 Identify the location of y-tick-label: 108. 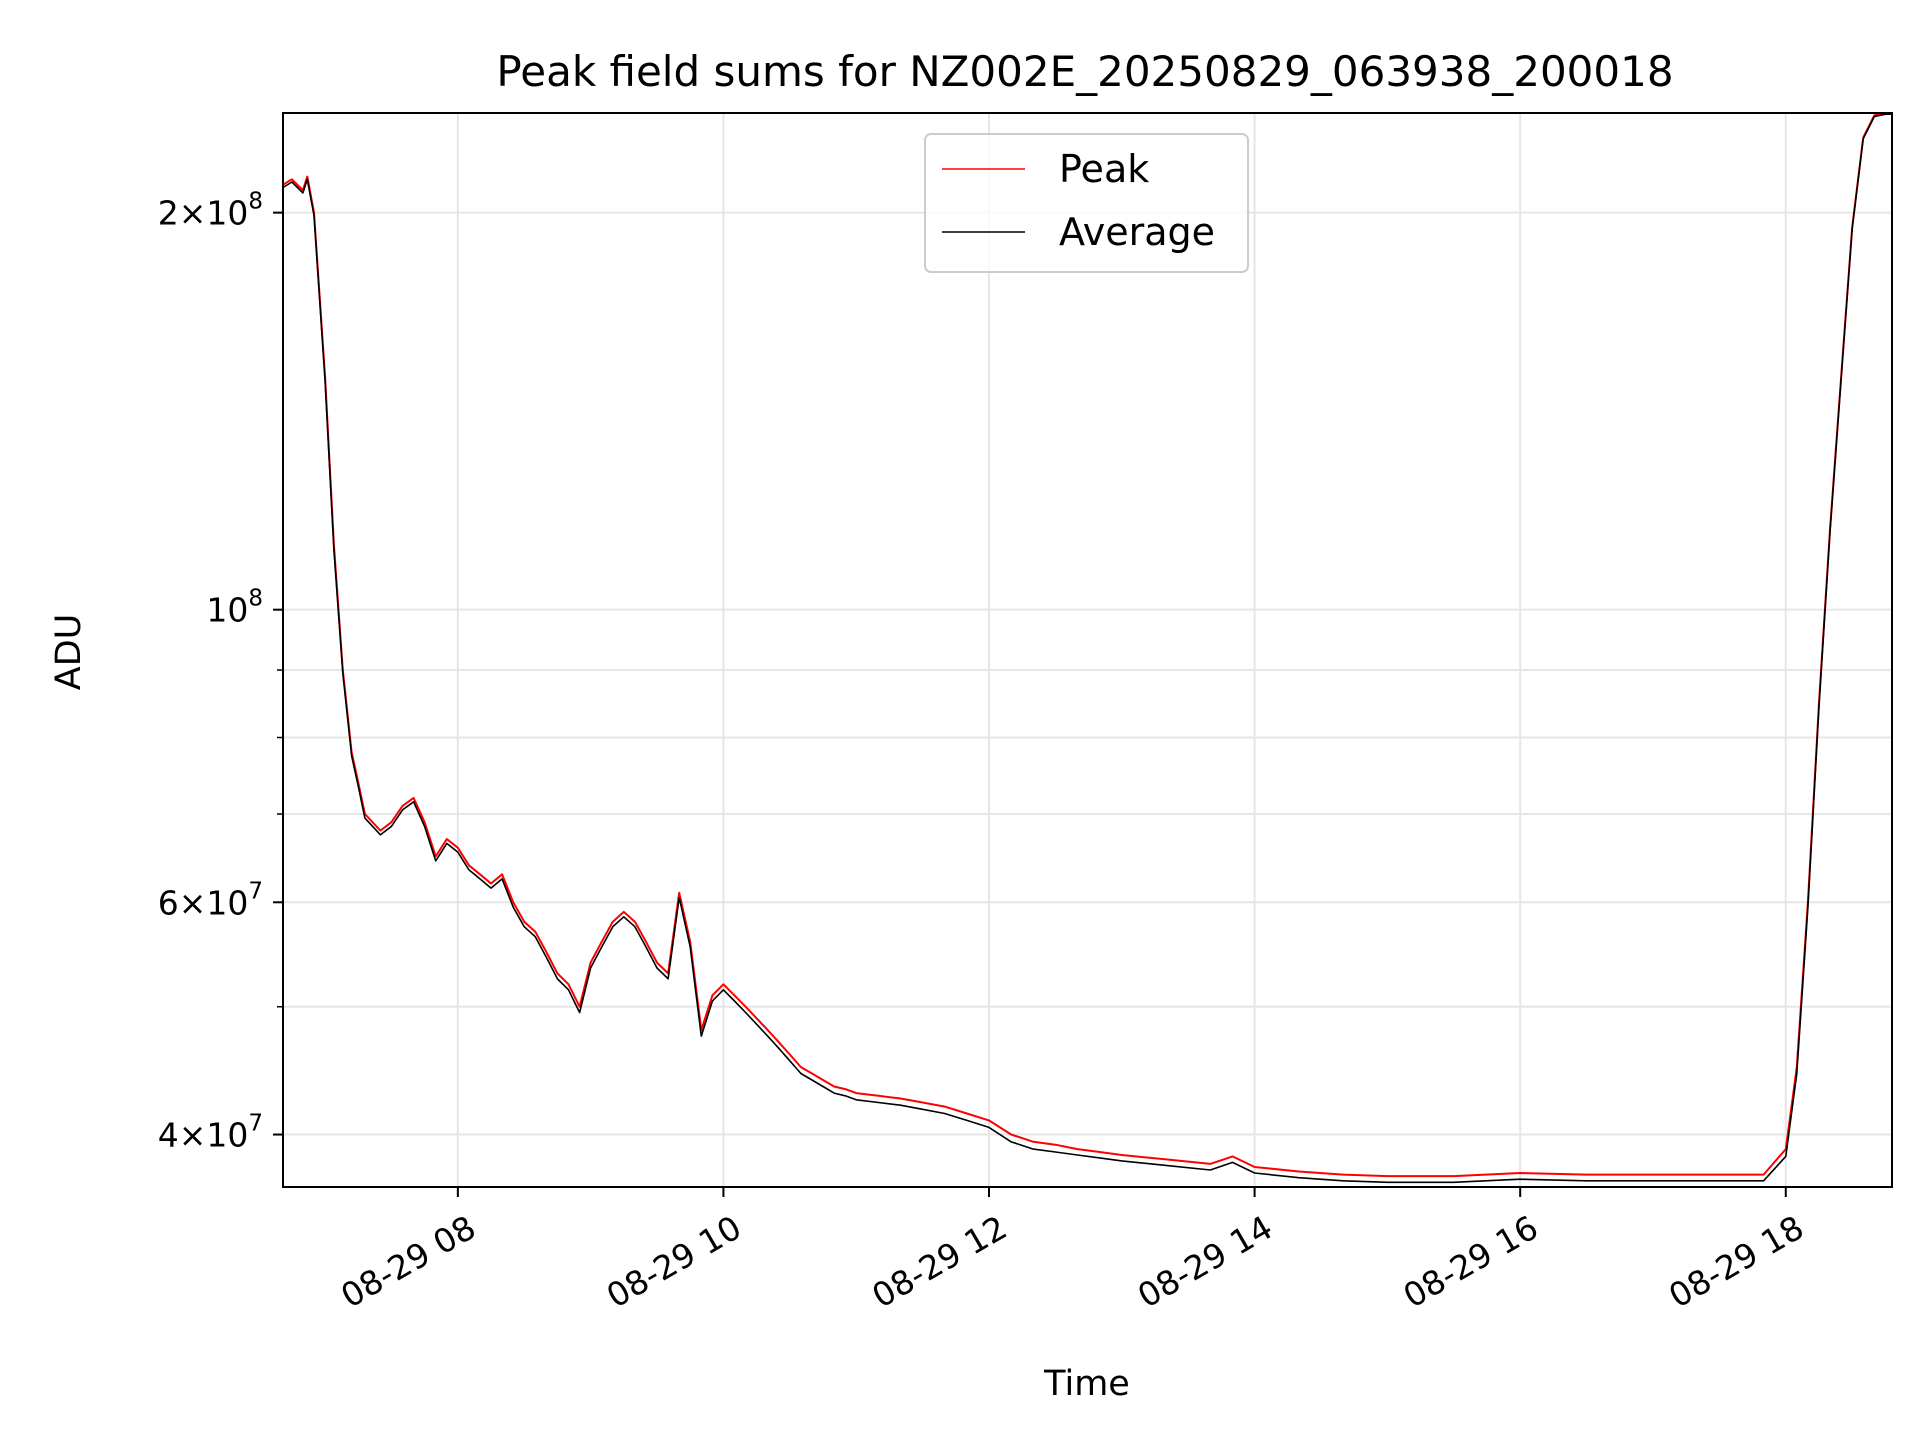
(234, 608).